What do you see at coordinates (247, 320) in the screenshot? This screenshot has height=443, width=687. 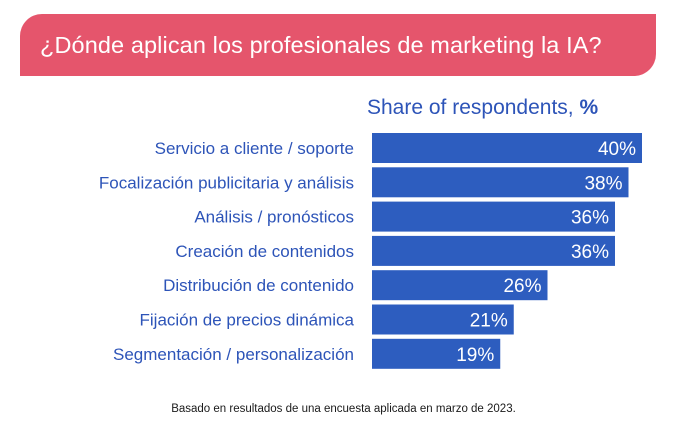 I see `category-label-5: Fijación de precios dinámica` at bounding box center [247, 320].